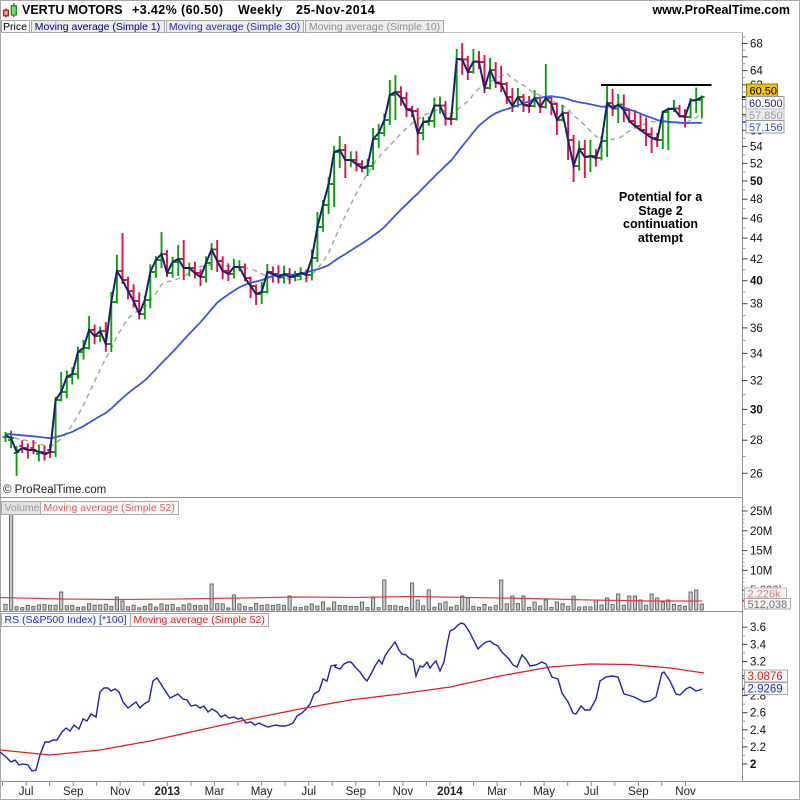 Image resolution: width=800 pixels, height=800 pixels. Describe the element at coordinates (765, 594) in the screenshot. I see `svg-text: 2,226k` at that location.